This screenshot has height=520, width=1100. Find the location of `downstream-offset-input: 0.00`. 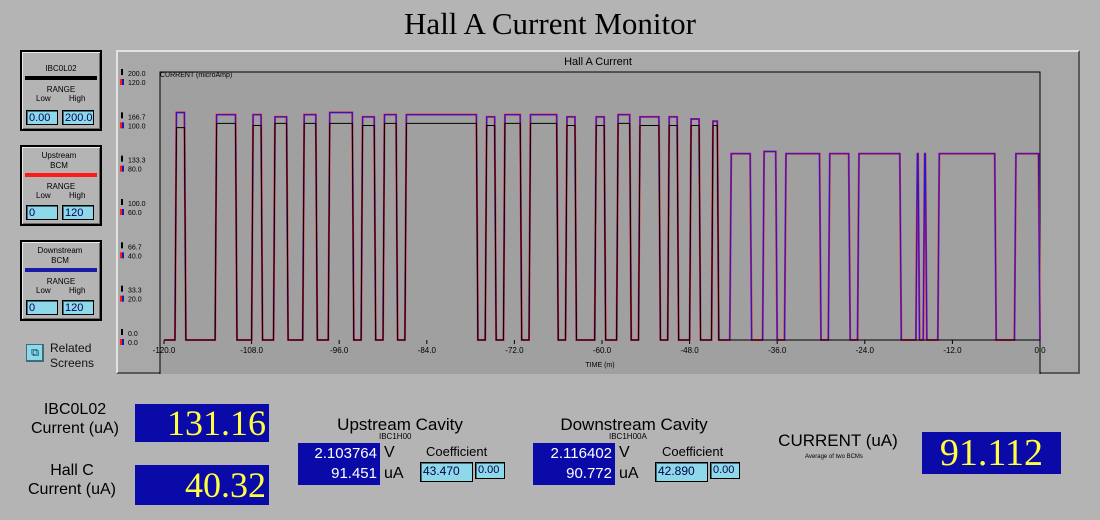

downstream-offset-input: 0.00 is located at coordinates (725, 470).